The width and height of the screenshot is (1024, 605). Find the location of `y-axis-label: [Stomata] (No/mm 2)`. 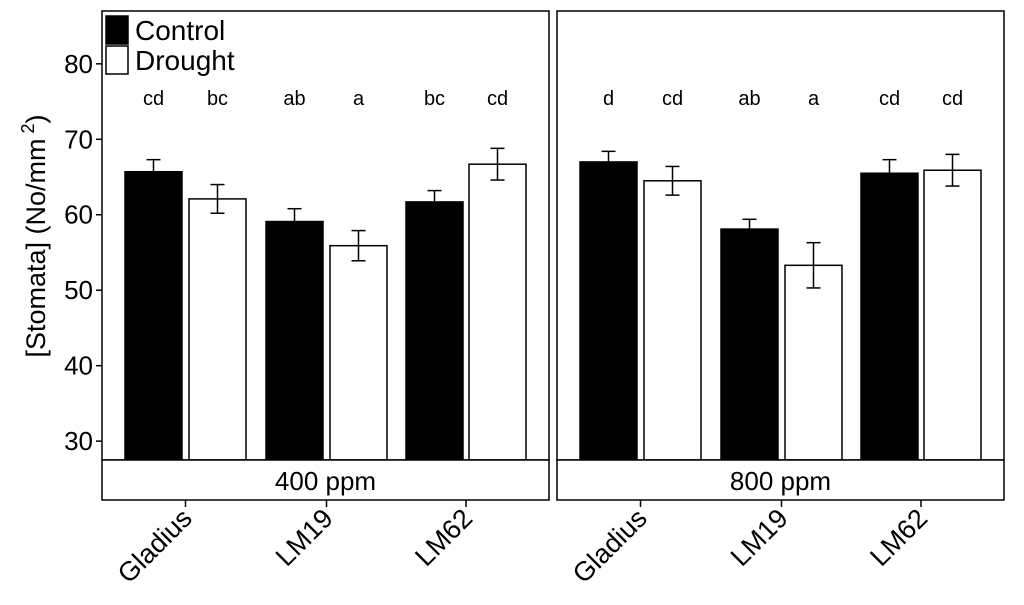

y-axis-label: [Stomata] (No/mm 2) is located at coordinates (34, 235).